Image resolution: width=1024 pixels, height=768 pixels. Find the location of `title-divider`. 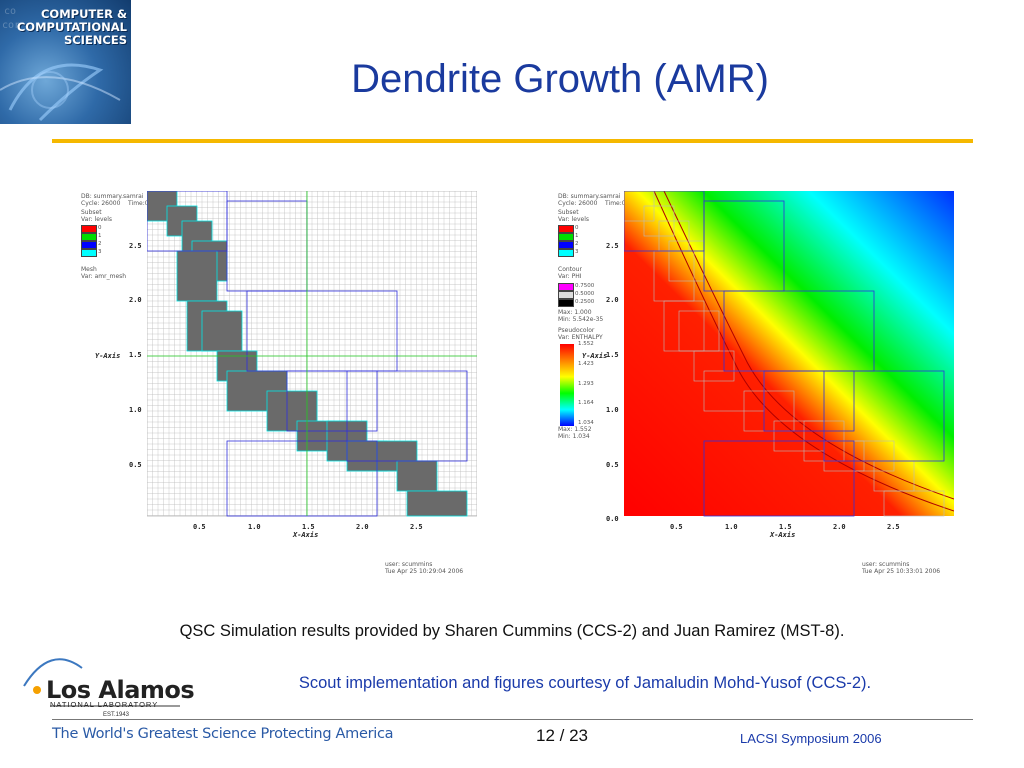

title-divider is located at coordinates (512, 141).